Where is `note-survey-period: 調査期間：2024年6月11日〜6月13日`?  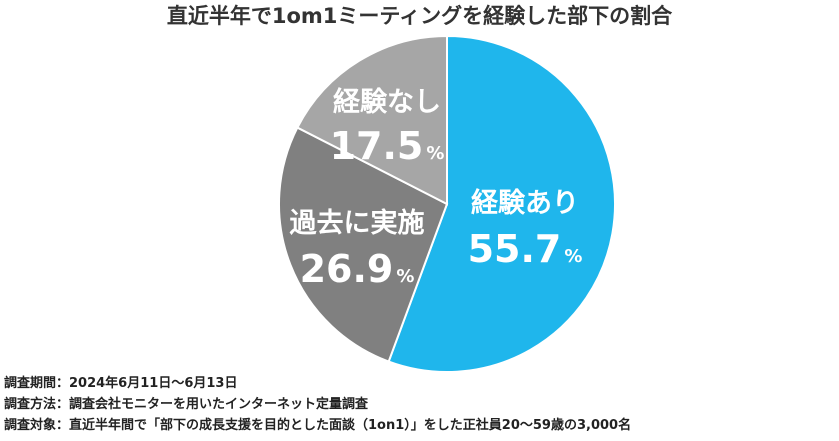
note-survey-period: 調査期間：2024年6月11日〜6月13日 is located at coordinates (121, 383).